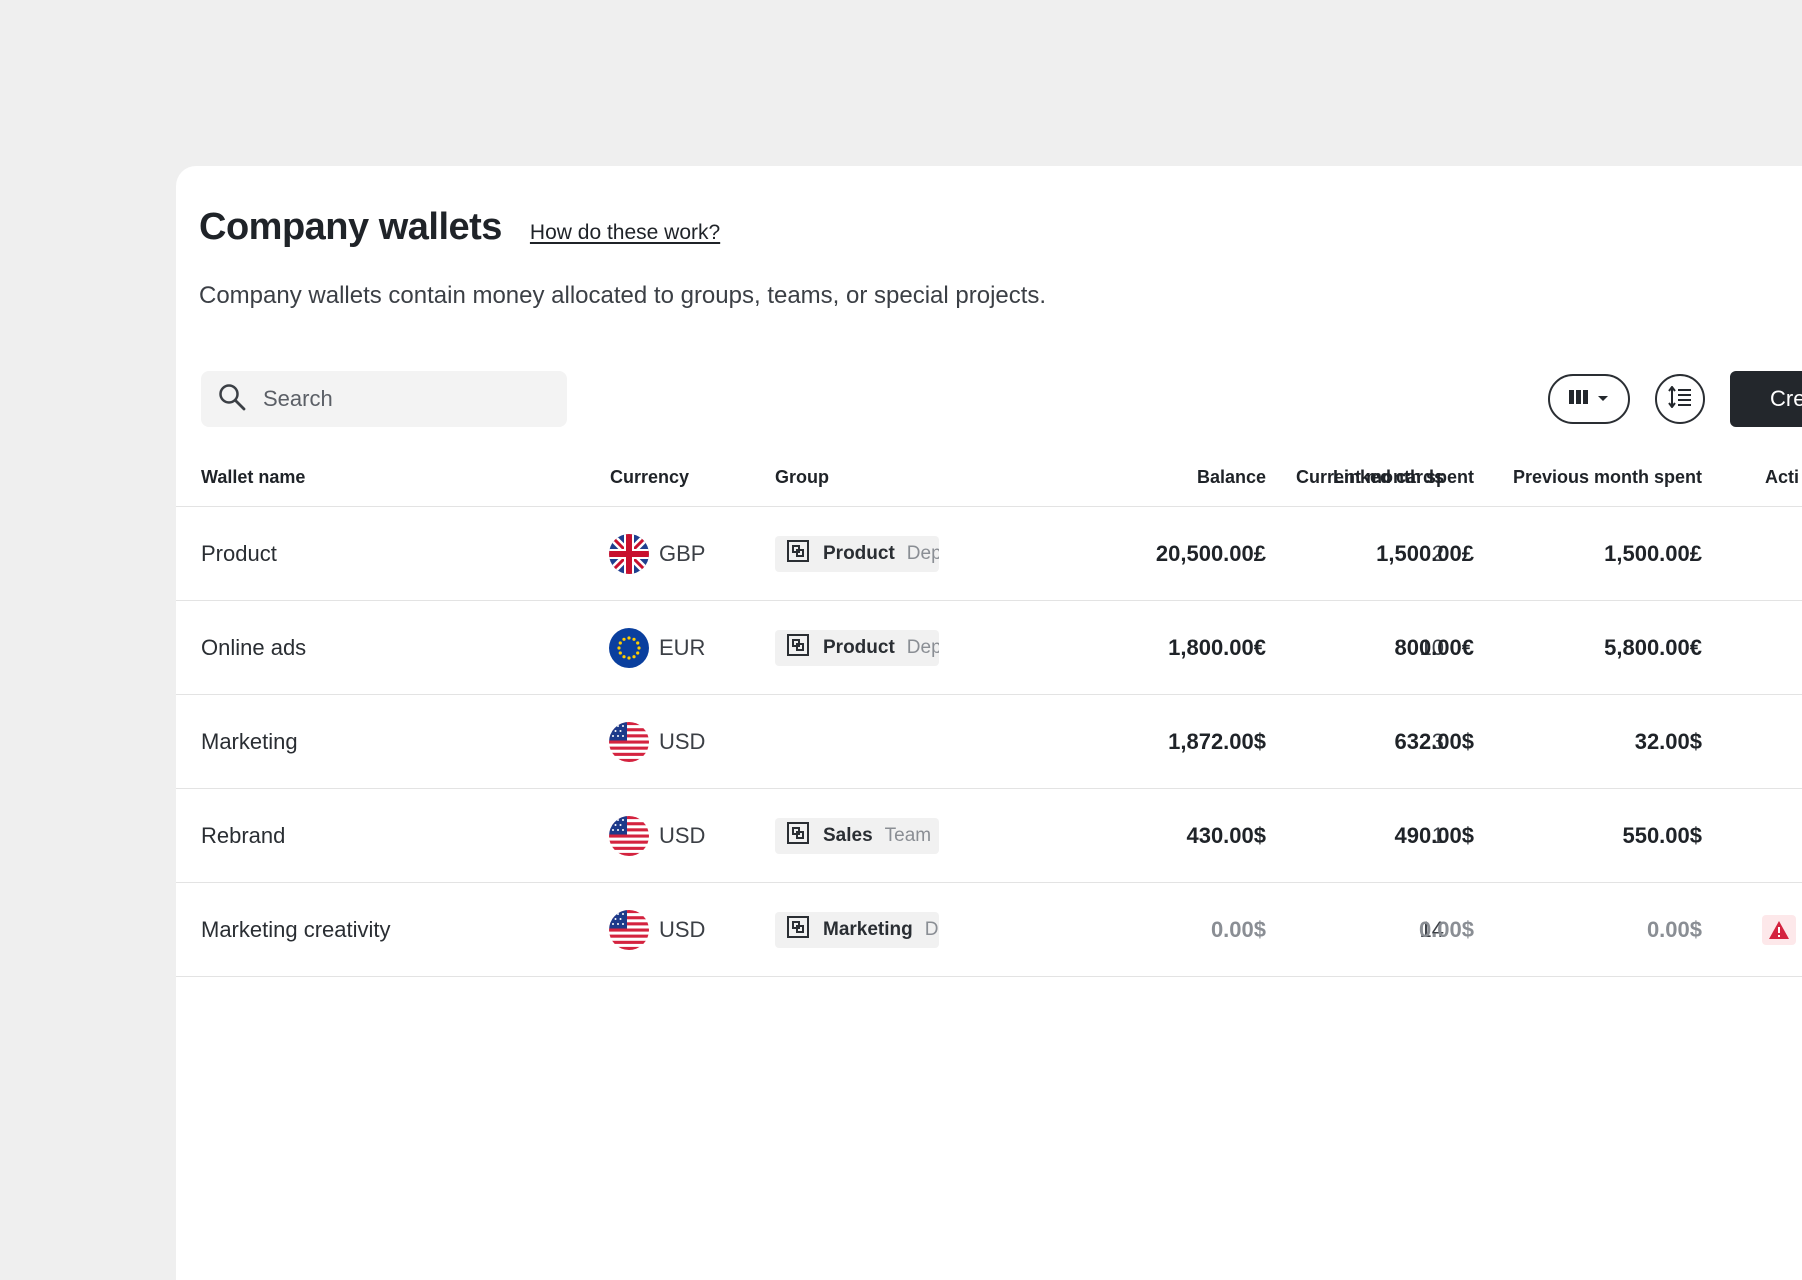  Describe the element at coordinates (296, 929) in the screenshot. I see `wallet-name: Marketing creativity` at that location.